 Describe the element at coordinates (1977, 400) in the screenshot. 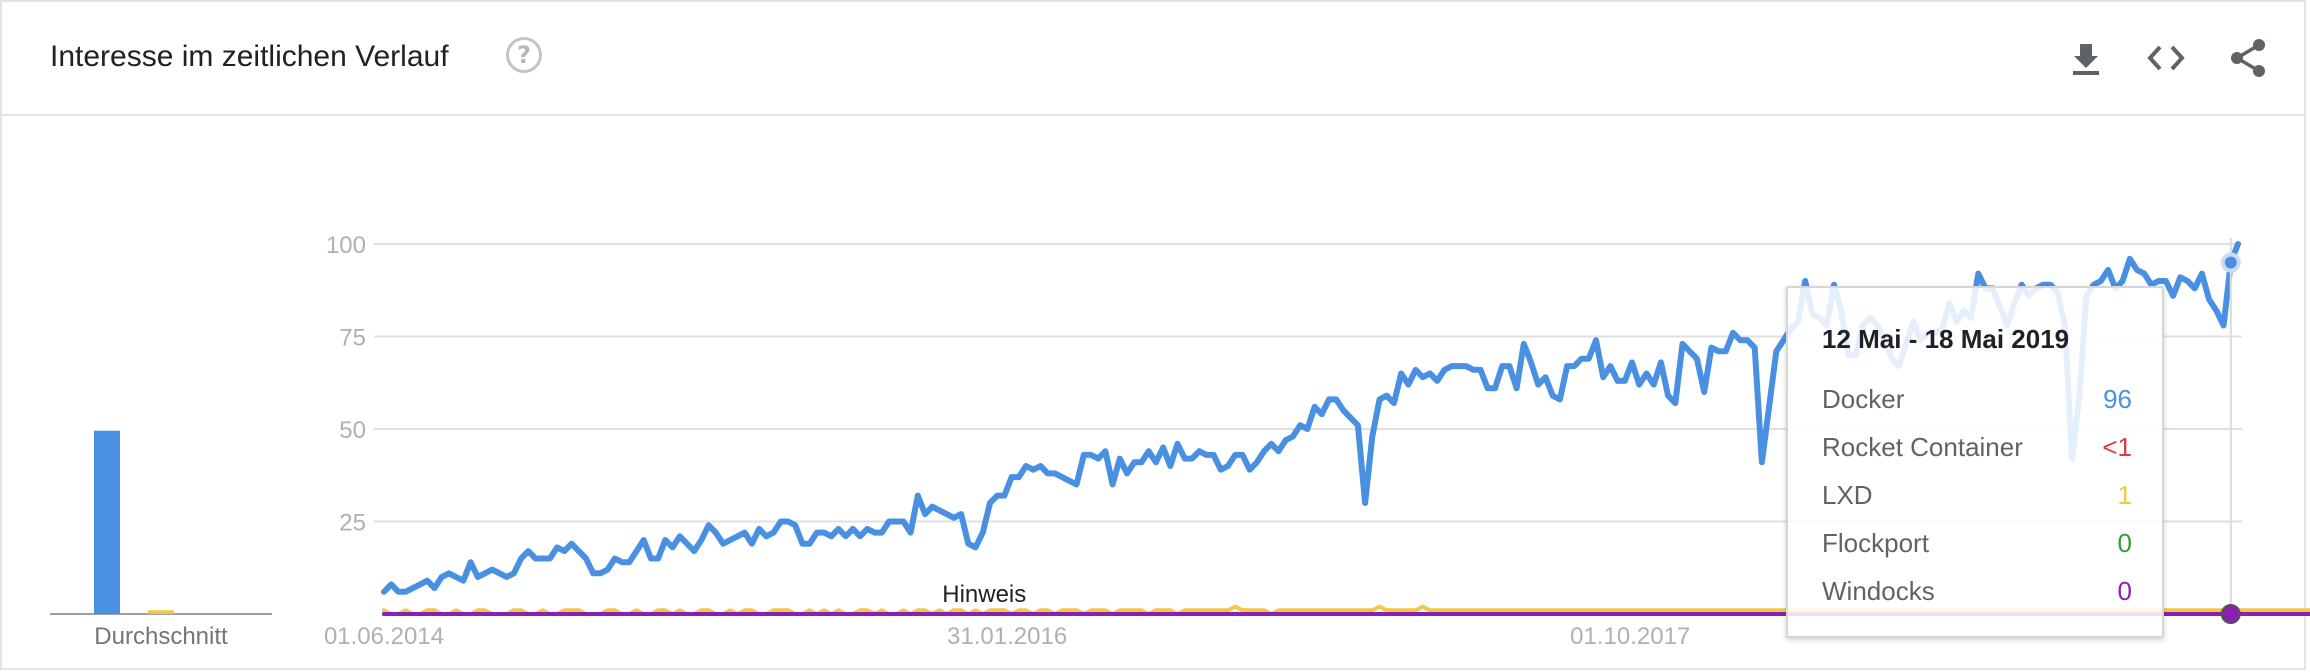

I see `tooltip-row-docker: Docker 96` at that location.